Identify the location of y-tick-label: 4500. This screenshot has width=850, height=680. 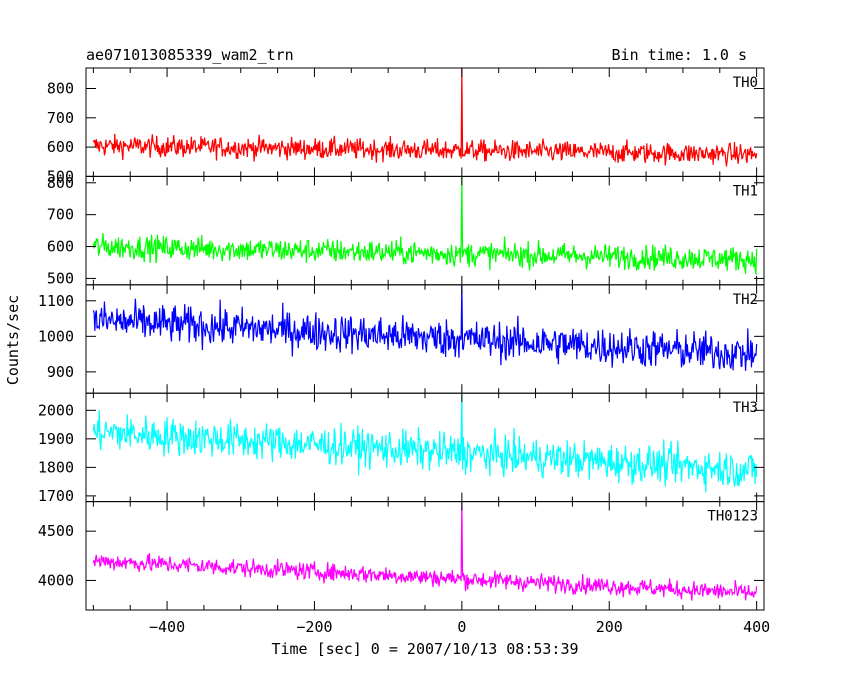
(56, 531).